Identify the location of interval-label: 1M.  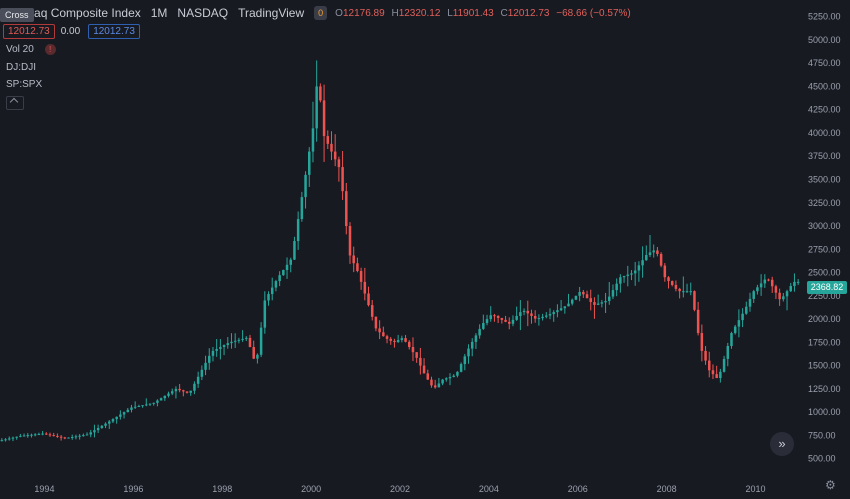
(159, 13).